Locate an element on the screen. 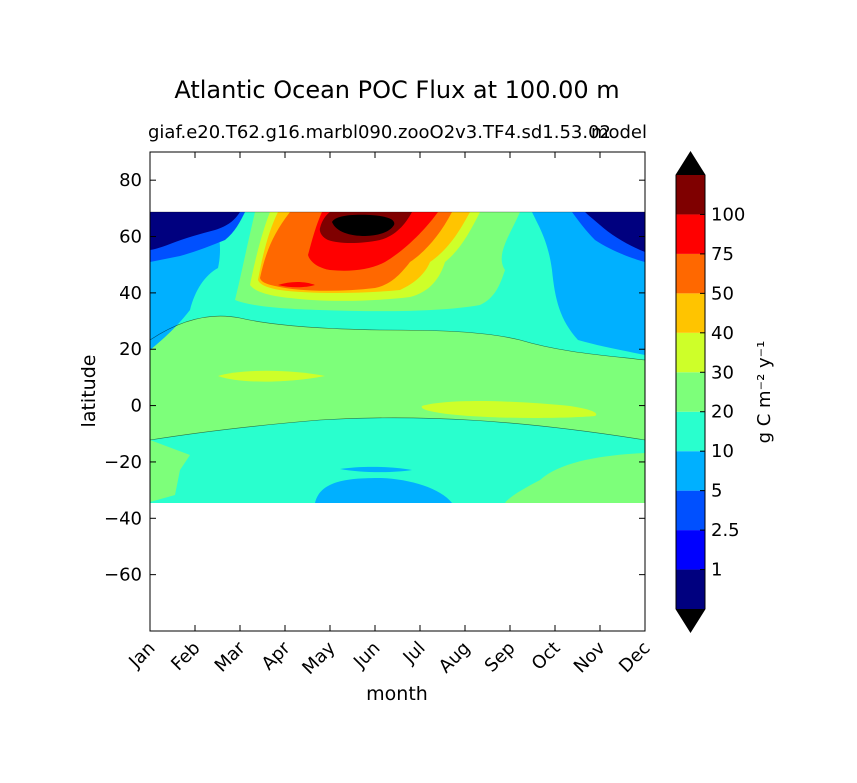 Image resolution: width=857 pixels, height=783 pixels. contour-yellow-equator is located at coordinates (509, 409).